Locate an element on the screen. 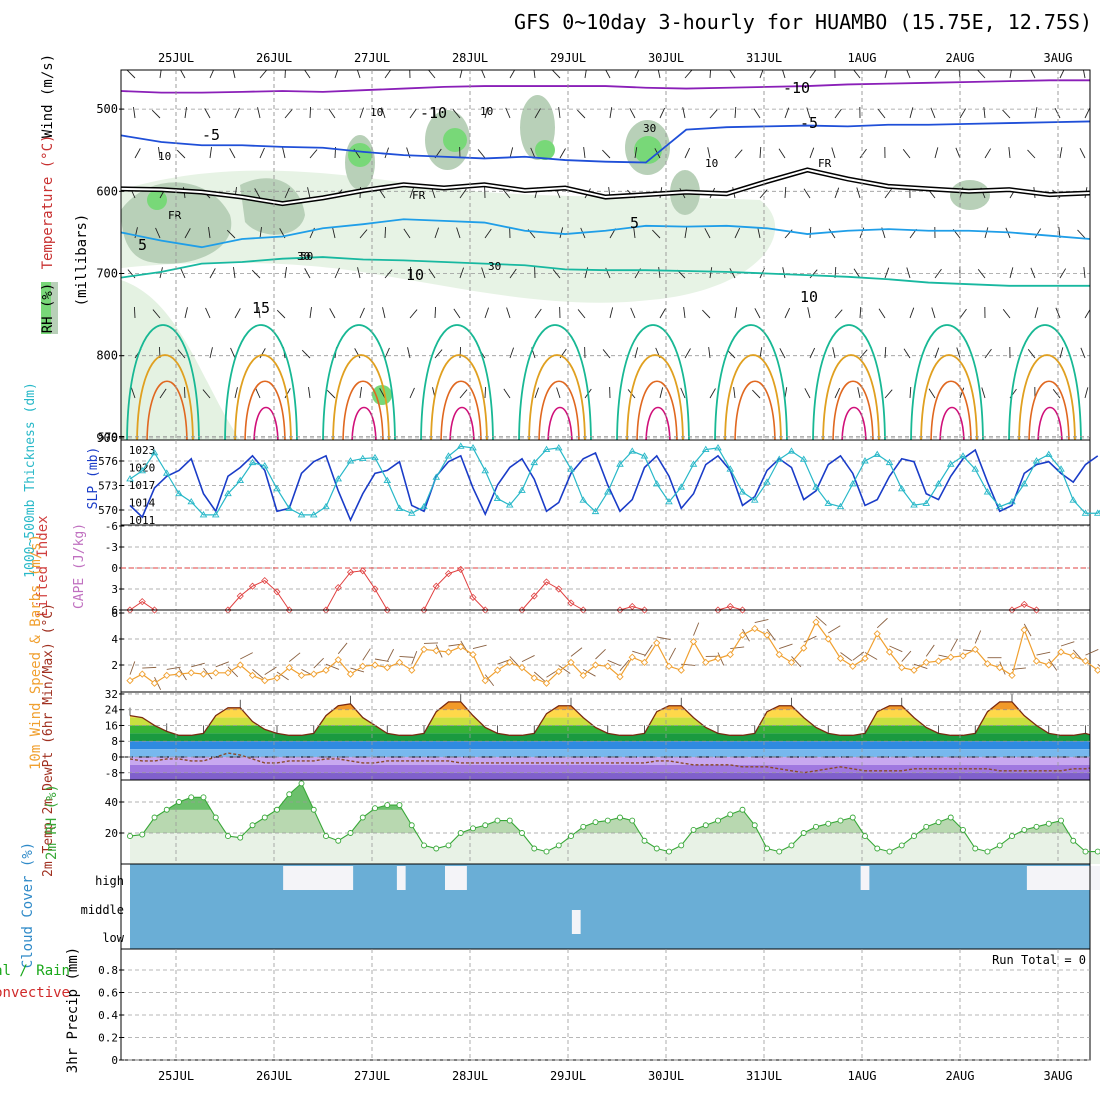 The image size is (1100, 1100). y-tick-label: 4 is located at coordinates (114, 639).